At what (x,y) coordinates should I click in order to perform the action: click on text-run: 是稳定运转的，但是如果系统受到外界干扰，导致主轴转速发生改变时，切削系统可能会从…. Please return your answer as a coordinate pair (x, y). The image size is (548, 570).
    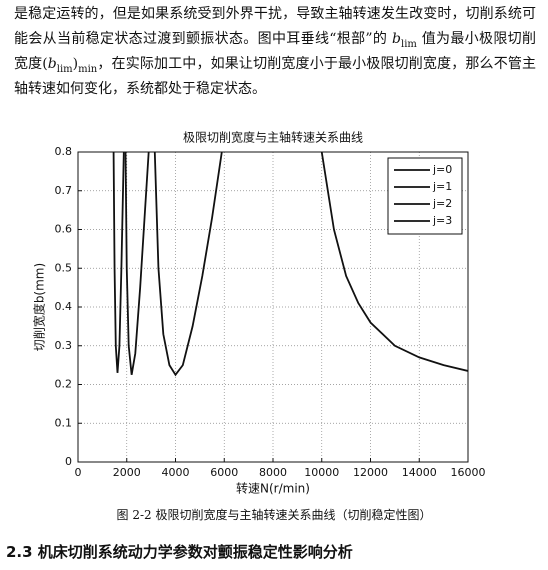
    Looking at the image, I should click on (275, 26).